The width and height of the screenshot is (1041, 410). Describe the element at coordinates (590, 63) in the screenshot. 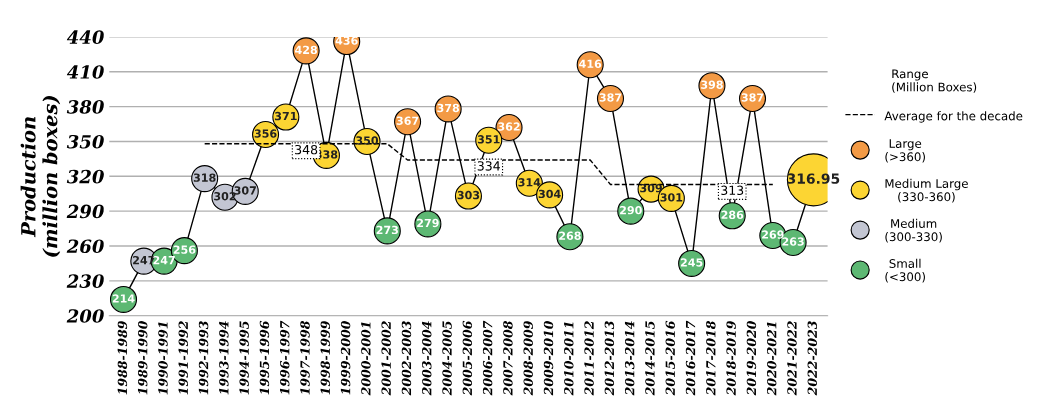

I see `data-label: 416` at that location.